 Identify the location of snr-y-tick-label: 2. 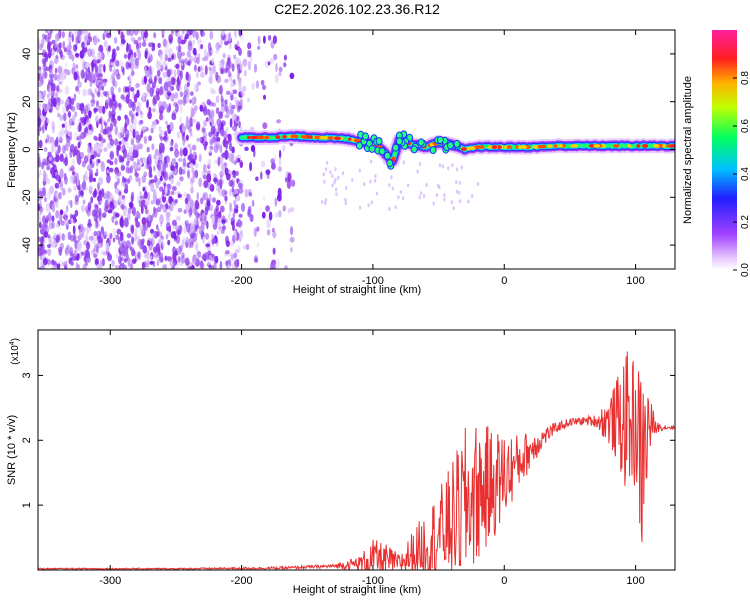
(27, 440).